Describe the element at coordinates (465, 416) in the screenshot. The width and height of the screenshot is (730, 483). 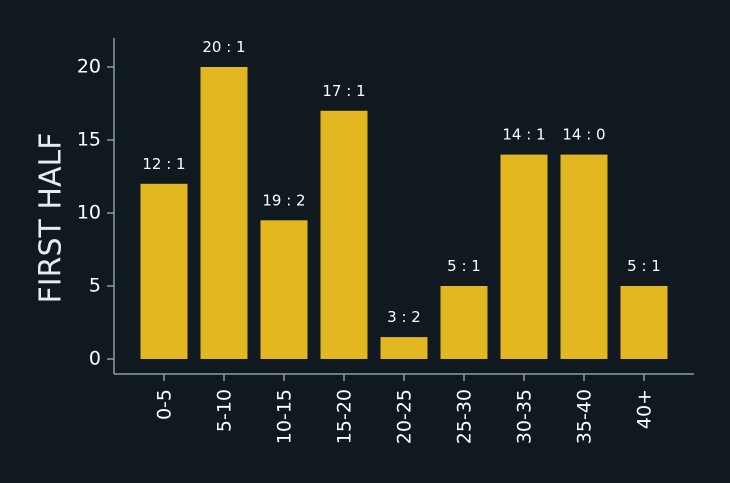
I see `x-tick-label: 25-30` at that location.